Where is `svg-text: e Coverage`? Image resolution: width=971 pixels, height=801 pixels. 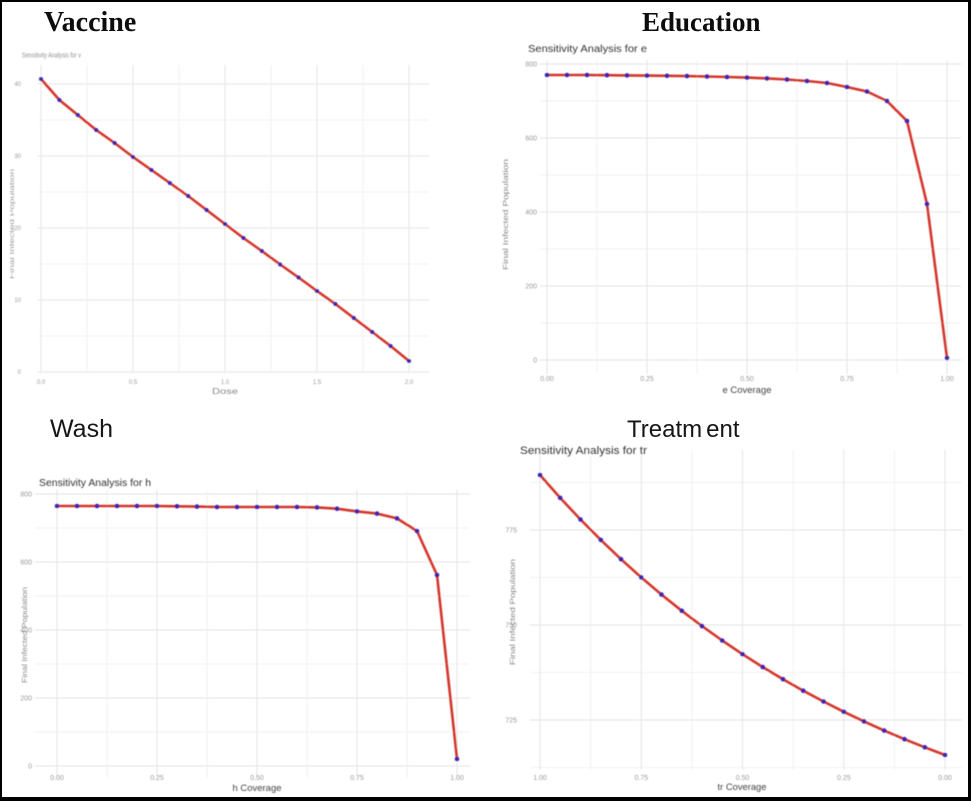
svg-text: e Coverage is located at coordinates (747, 390).